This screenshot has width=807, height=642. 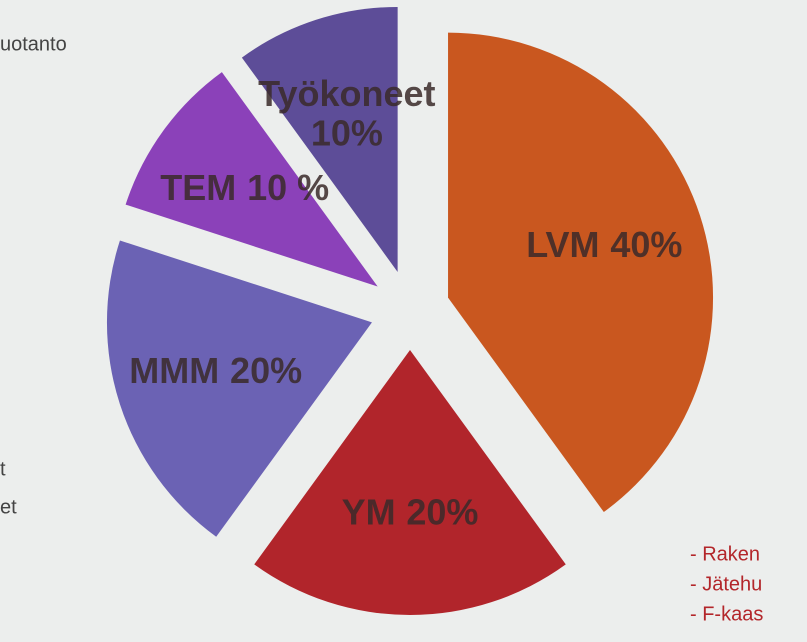 What do you see at coordinates (244, 186) in the screenshot?
I see `slice-label: TEM 10 %` at bounding box center [244, 186].